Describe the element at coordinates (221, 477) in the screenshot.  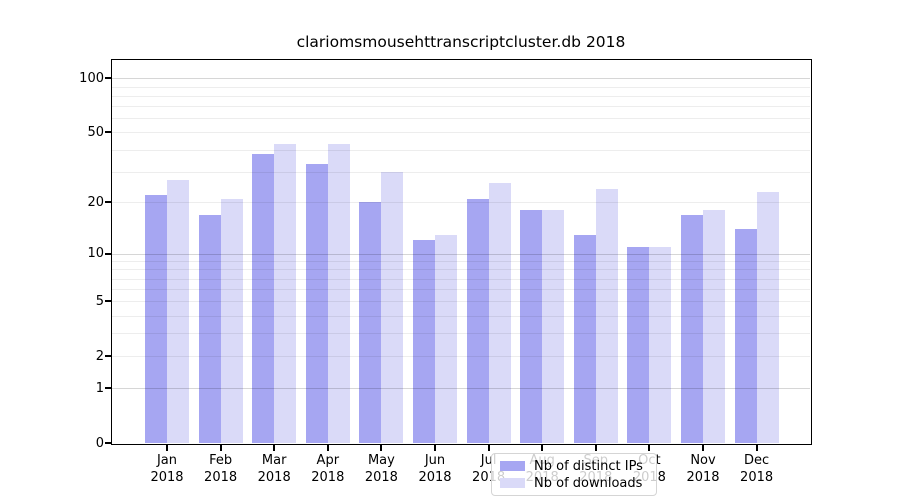
I see `x-tick-year-feb: 2018` at that location.